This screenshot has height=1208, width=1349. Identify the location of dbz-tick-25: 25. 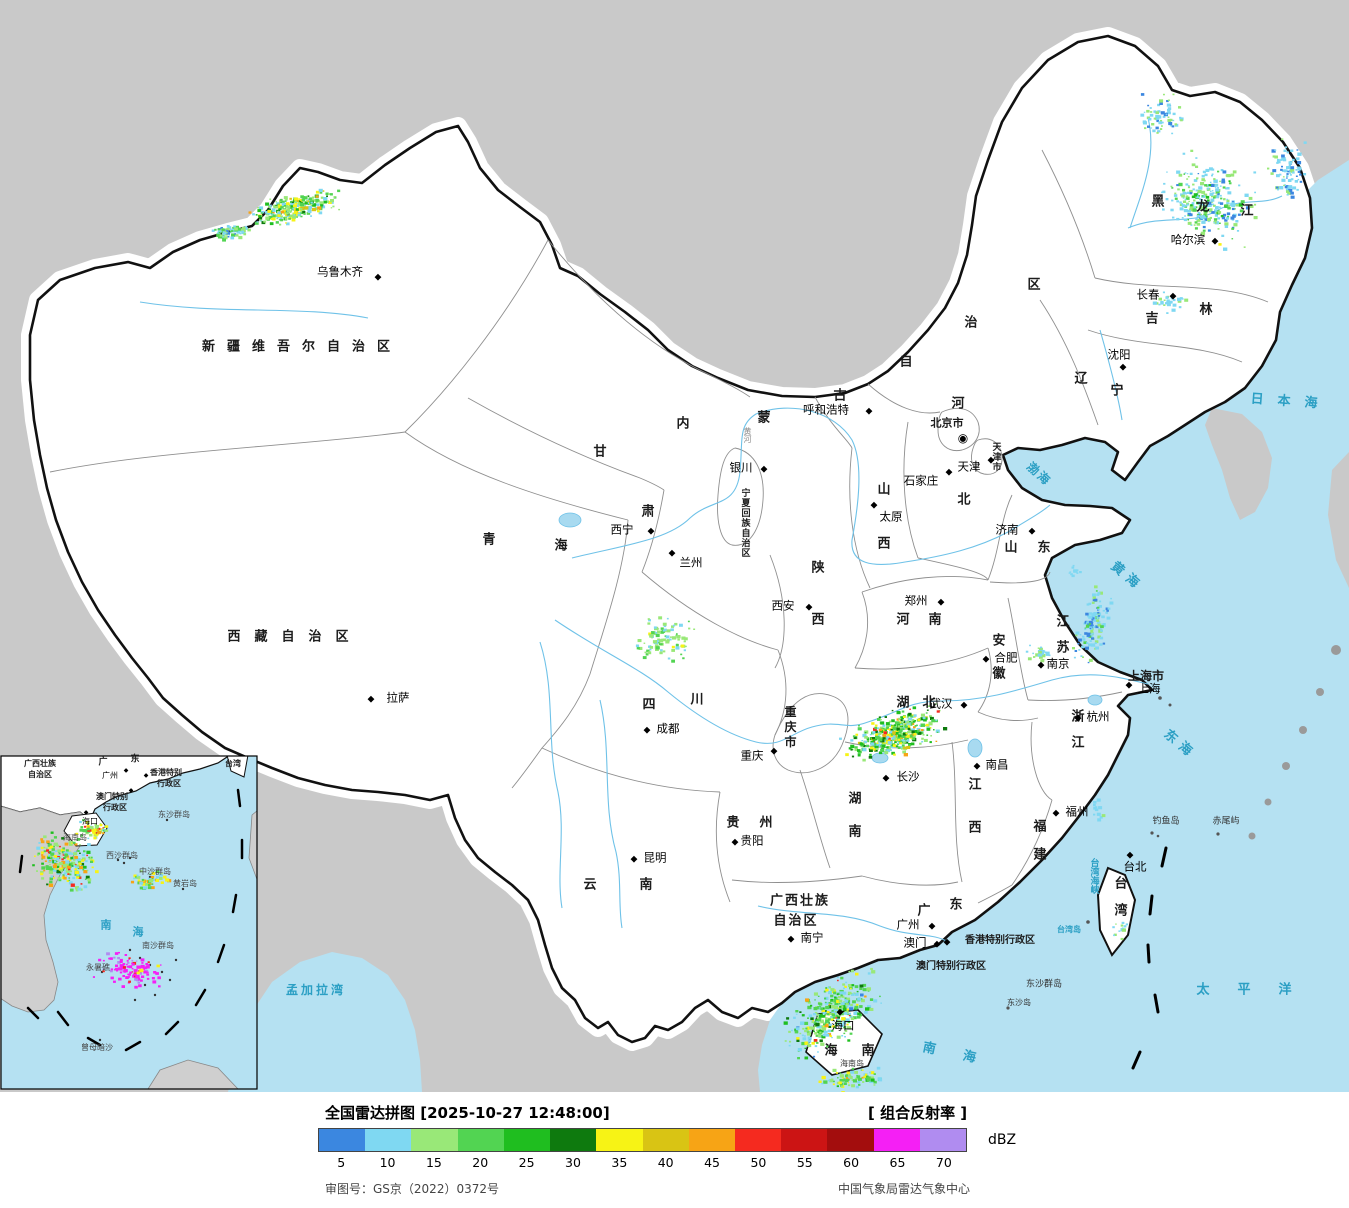
(526, 1162).